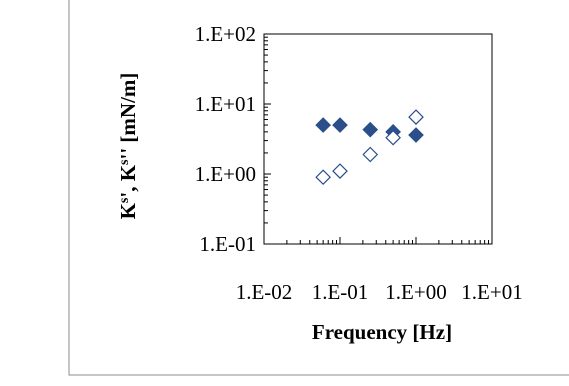 This screenshot has width=569, height=386. Describe the element at coordinates (415, 292) in the screenshot. I see `x-tick-label: 1.E+00` at that location.